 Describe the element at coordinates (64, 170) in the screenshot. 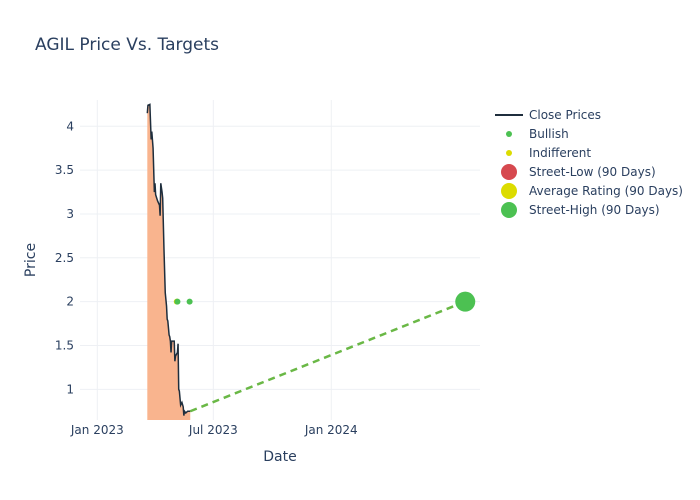

I see `y-tick-label: 3.5` at that location.